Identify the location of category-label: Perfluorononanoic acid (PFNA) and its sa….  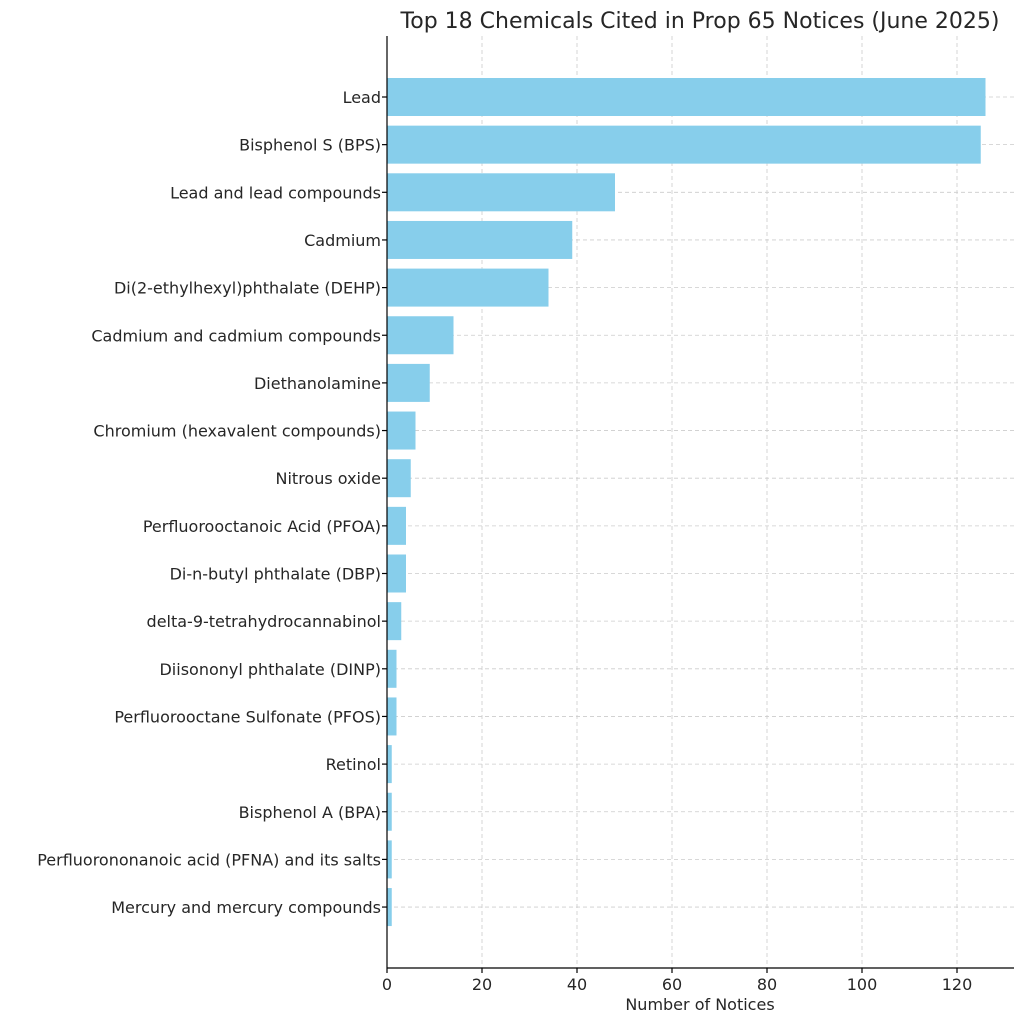
(209, 859).